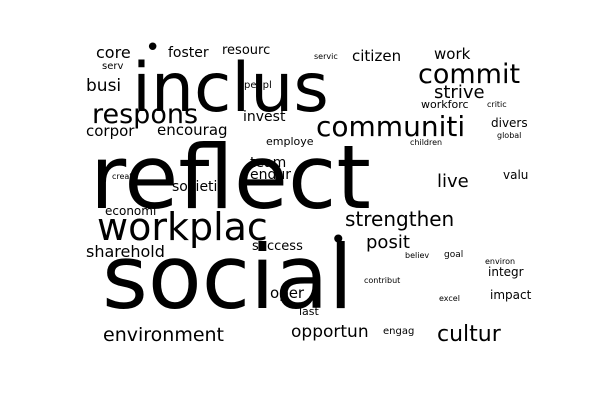  I want to click on word-children: children, so click(426, 142).